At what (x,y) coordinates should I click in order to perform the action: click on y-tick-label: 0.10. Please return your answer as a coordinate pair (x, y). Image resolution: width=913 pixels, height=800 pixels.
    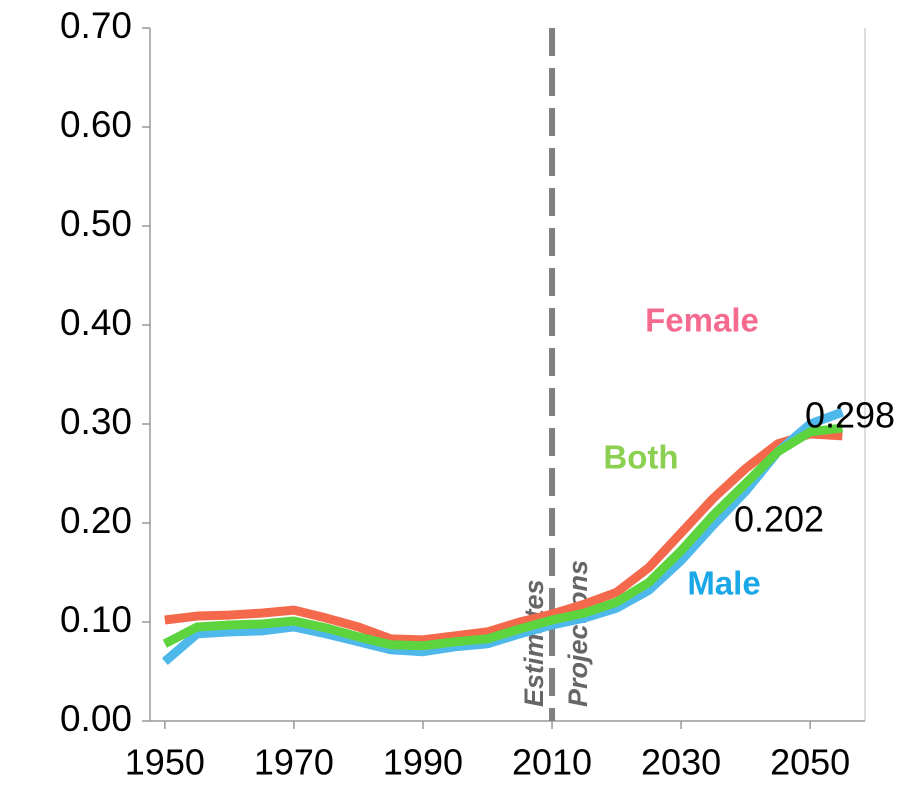
    Looking at the image, I should click on (96, 619).